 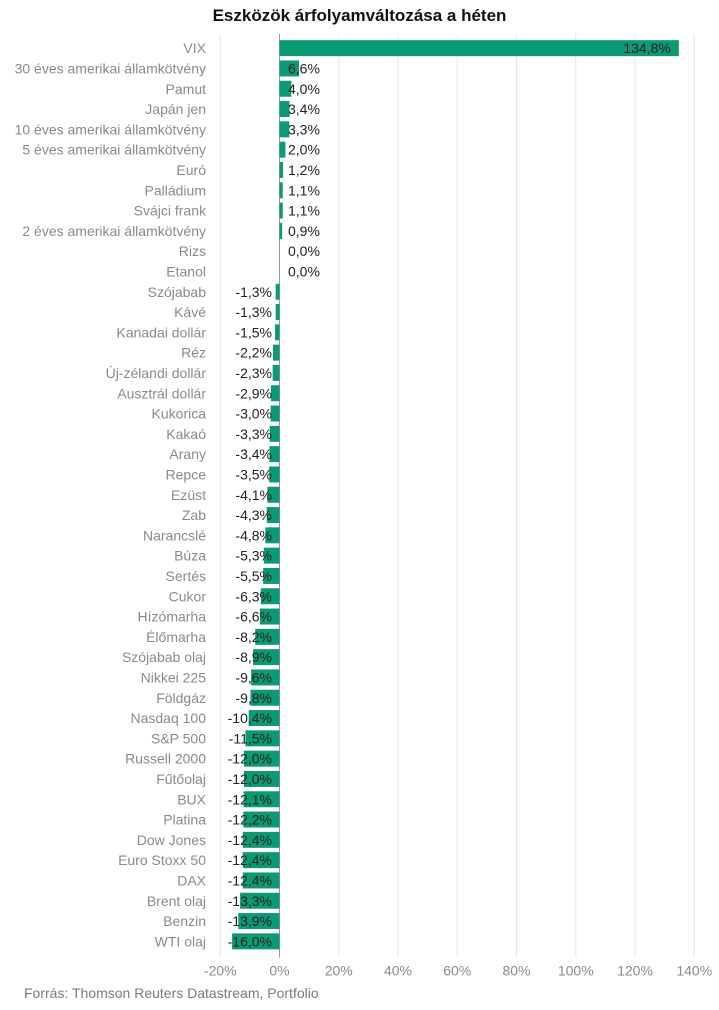 What do you see at coordinates (253, 657) in the screenshot?
I see `data-label: -8,9%` at bounding box center [253, 657].